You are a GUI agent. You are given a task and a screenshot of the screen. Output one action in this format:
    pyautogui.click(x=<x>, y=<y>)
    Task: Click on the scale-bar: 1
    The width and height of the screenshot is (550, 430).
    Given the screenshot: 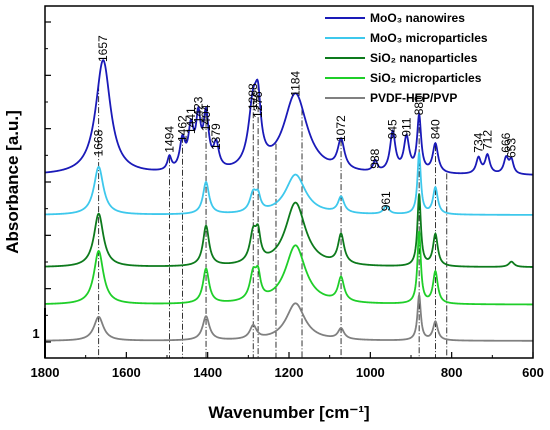 What is the action you would take?
    pyautogui.click(x=39, y=333)
    